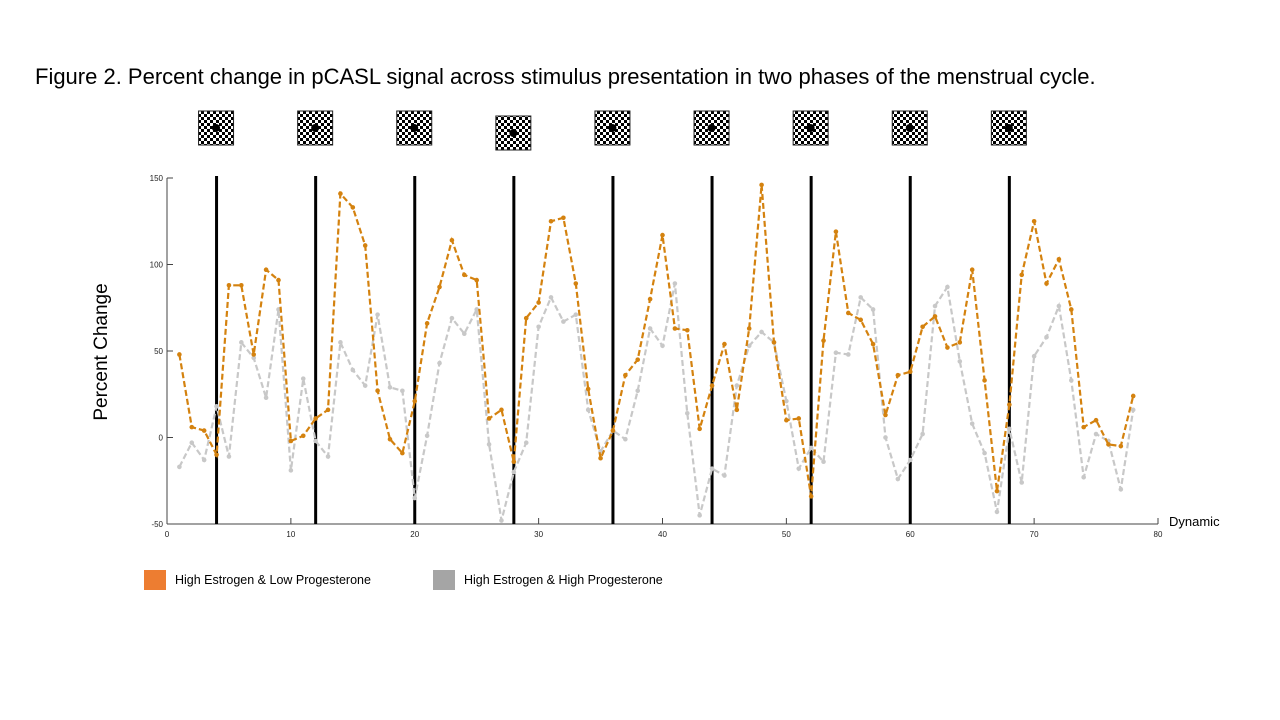  What do you see at coordinates (786, 534) in the screenshot?
I see `x-tick-label: 50` at bounding box center [786, 534].